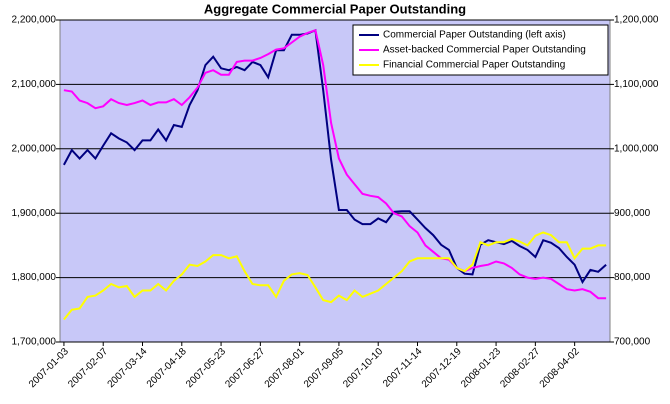  Describe the element at coordinates (363, 368) in the screenshot. I see `x-tick-label: 2007-10-10` at that location.